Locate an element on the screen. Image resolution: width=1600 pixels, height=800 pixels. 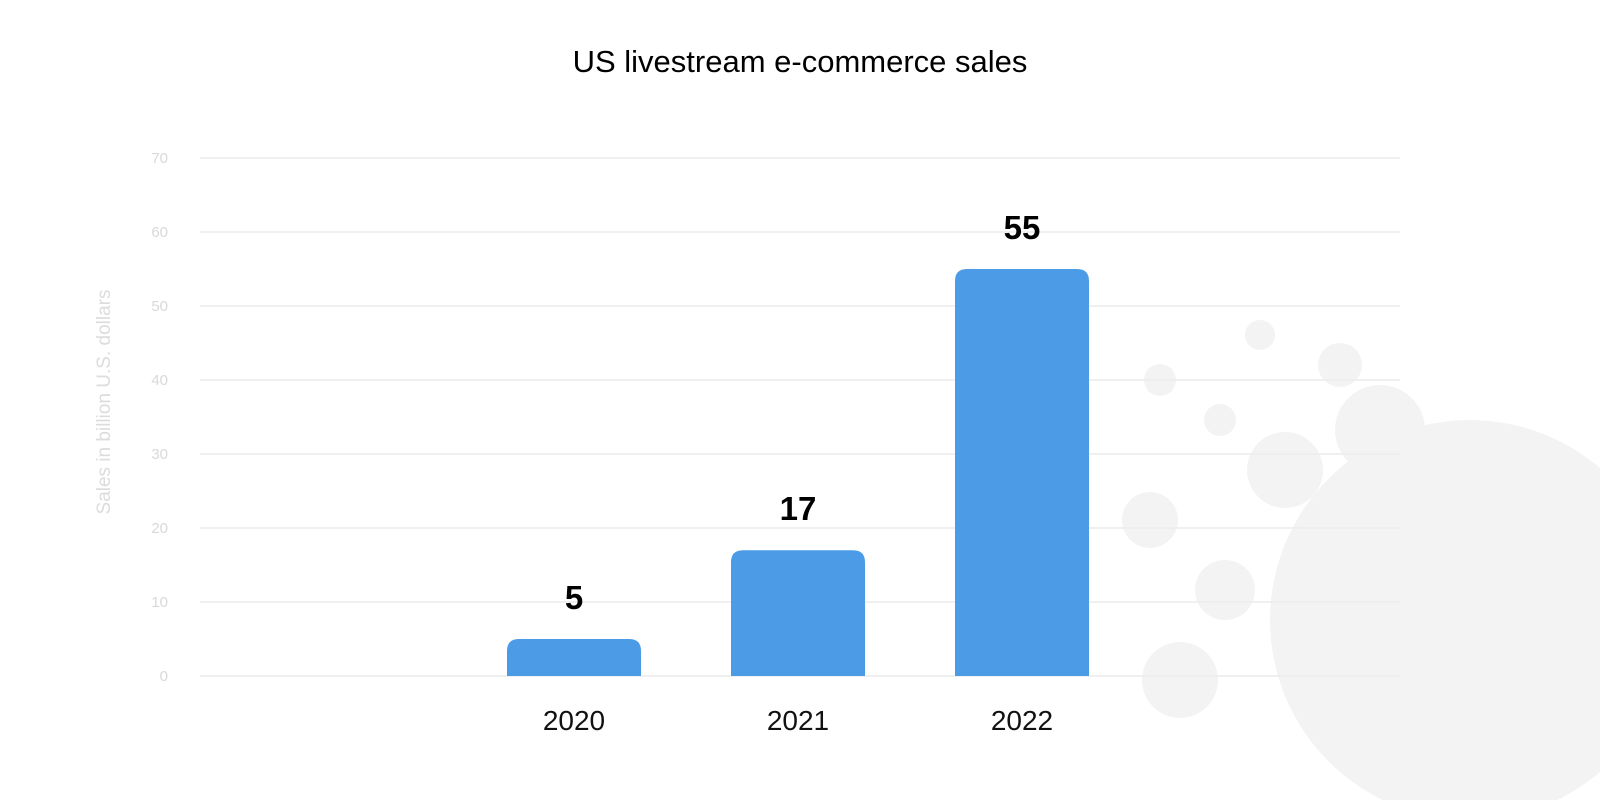
x-axis: 2020 2021 2022 is located at coordinates (798, 720).